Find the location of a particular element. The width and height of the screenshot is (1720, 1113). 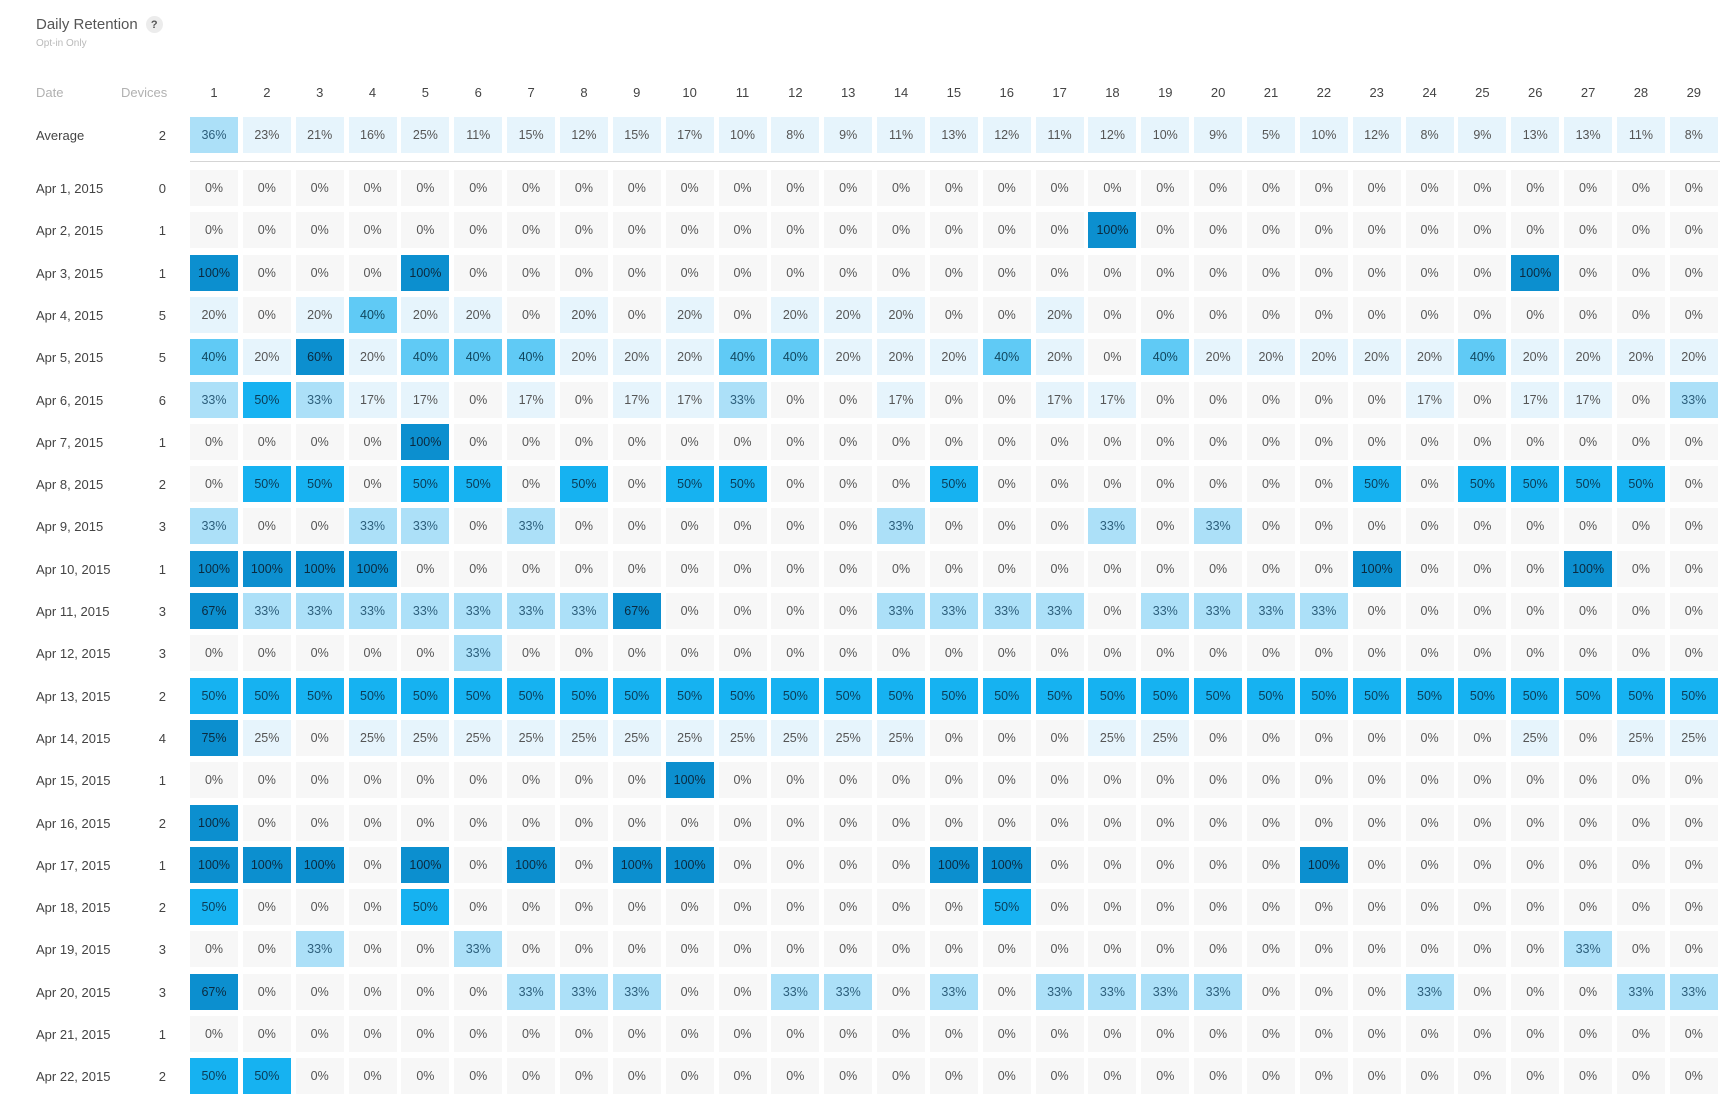

help-icon: ? is located at coordinates (154, 24).